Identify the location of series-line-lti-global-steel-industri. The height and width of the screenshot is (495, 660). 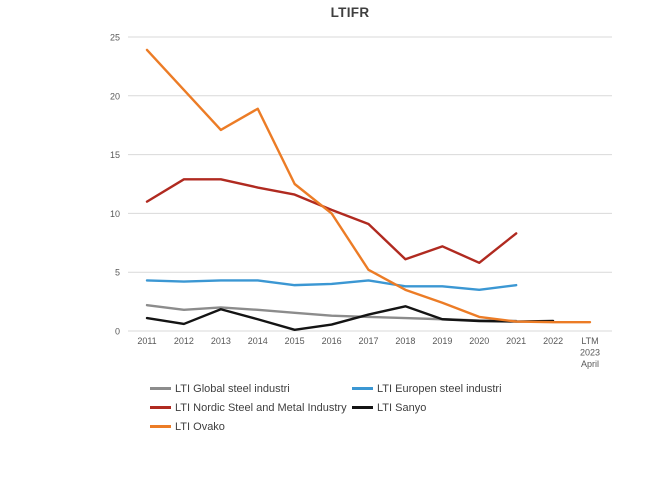
(331, 313).